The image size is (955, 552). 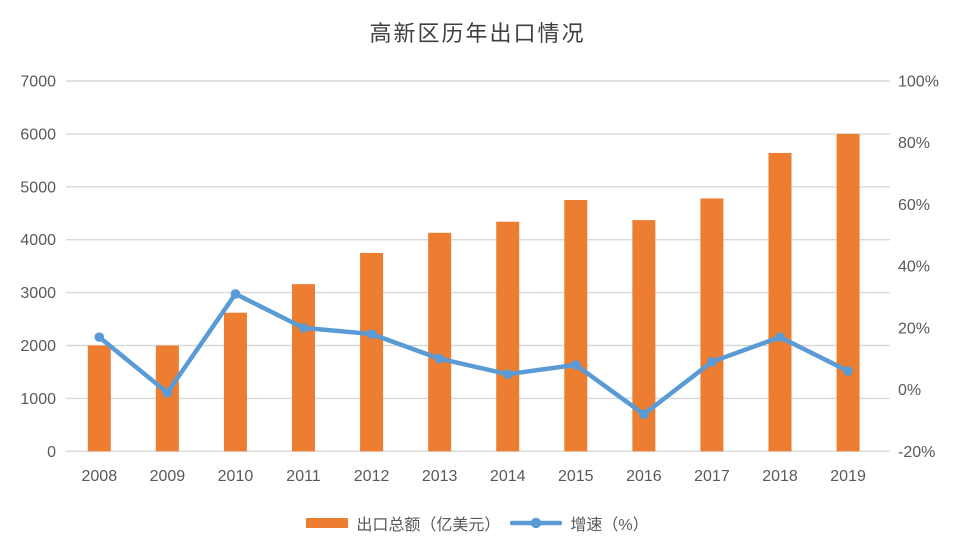 I want to click on left-axis-tick-label: 4000, so click(x=38, y=240).